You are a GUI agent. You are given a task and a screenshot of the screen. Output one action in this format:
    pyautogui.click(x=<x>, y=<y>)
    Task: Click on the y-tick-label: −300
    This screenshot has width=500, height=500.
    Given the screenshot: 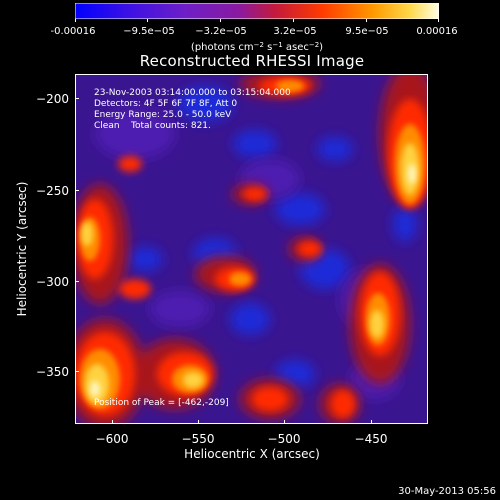 What is the action you would take?
    pyautogui.click(x=52, y=282)
    